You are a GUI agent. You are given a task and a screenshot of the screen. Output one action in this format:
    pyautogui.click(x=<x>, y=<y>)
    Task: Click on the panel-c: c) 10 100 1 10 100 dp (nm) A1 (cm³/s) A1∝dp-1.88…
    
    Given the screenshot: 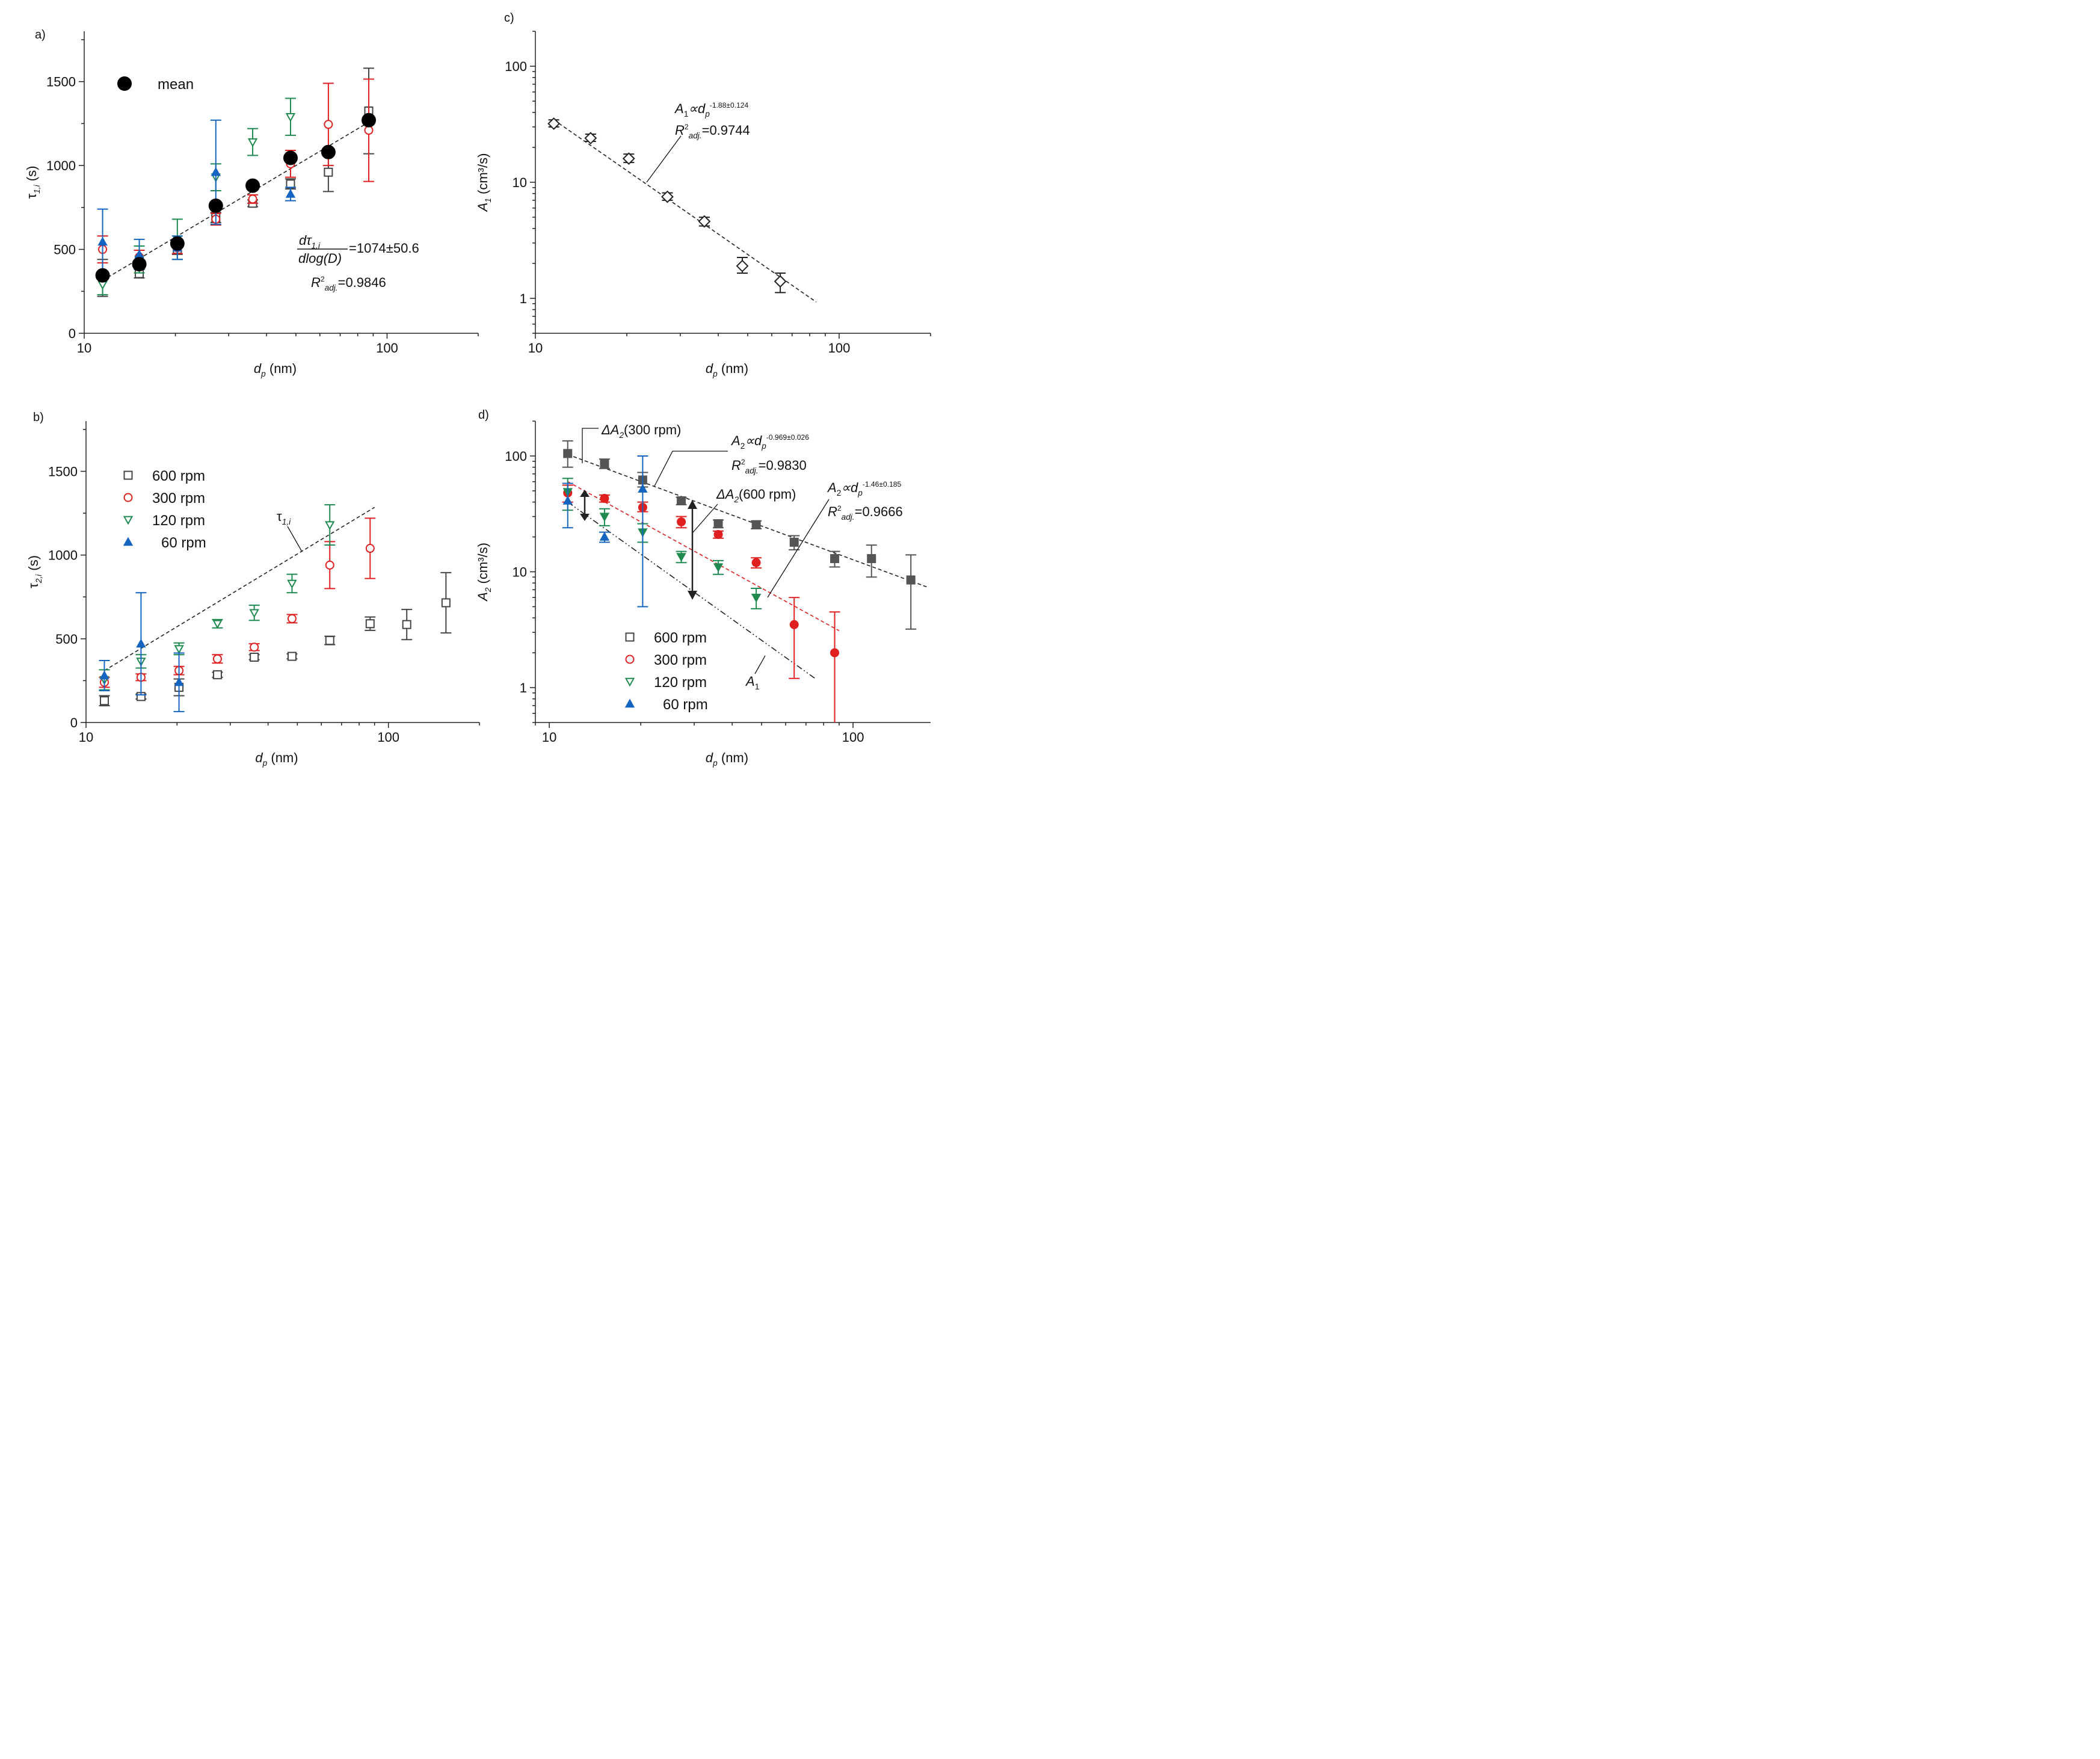 What is the action you would take?
    pyautogui.click(x=703, y=195)
    